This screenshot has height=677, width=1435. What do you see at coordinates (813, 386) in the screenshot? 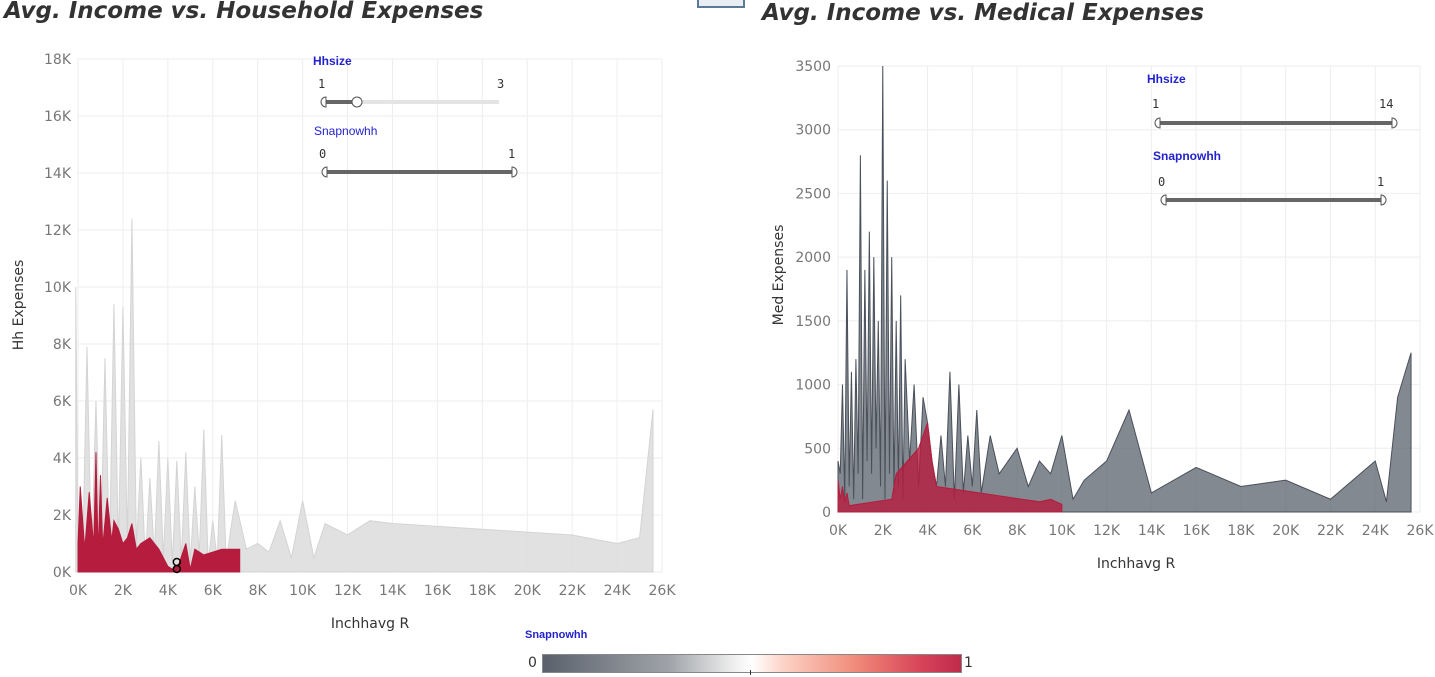
I see `y-tick-label: 1000` at bounding box center [813, 386].